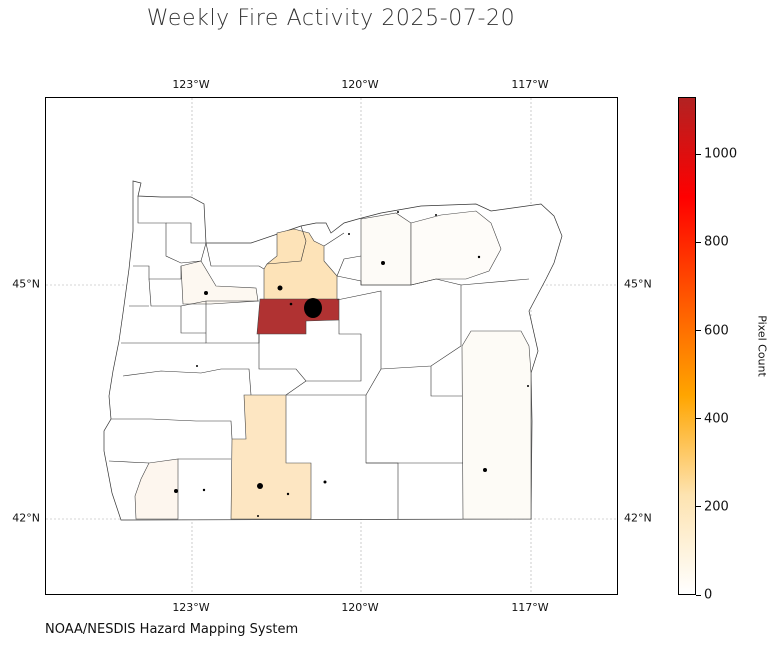  I want to click on county-willamette, so click(219, 282).